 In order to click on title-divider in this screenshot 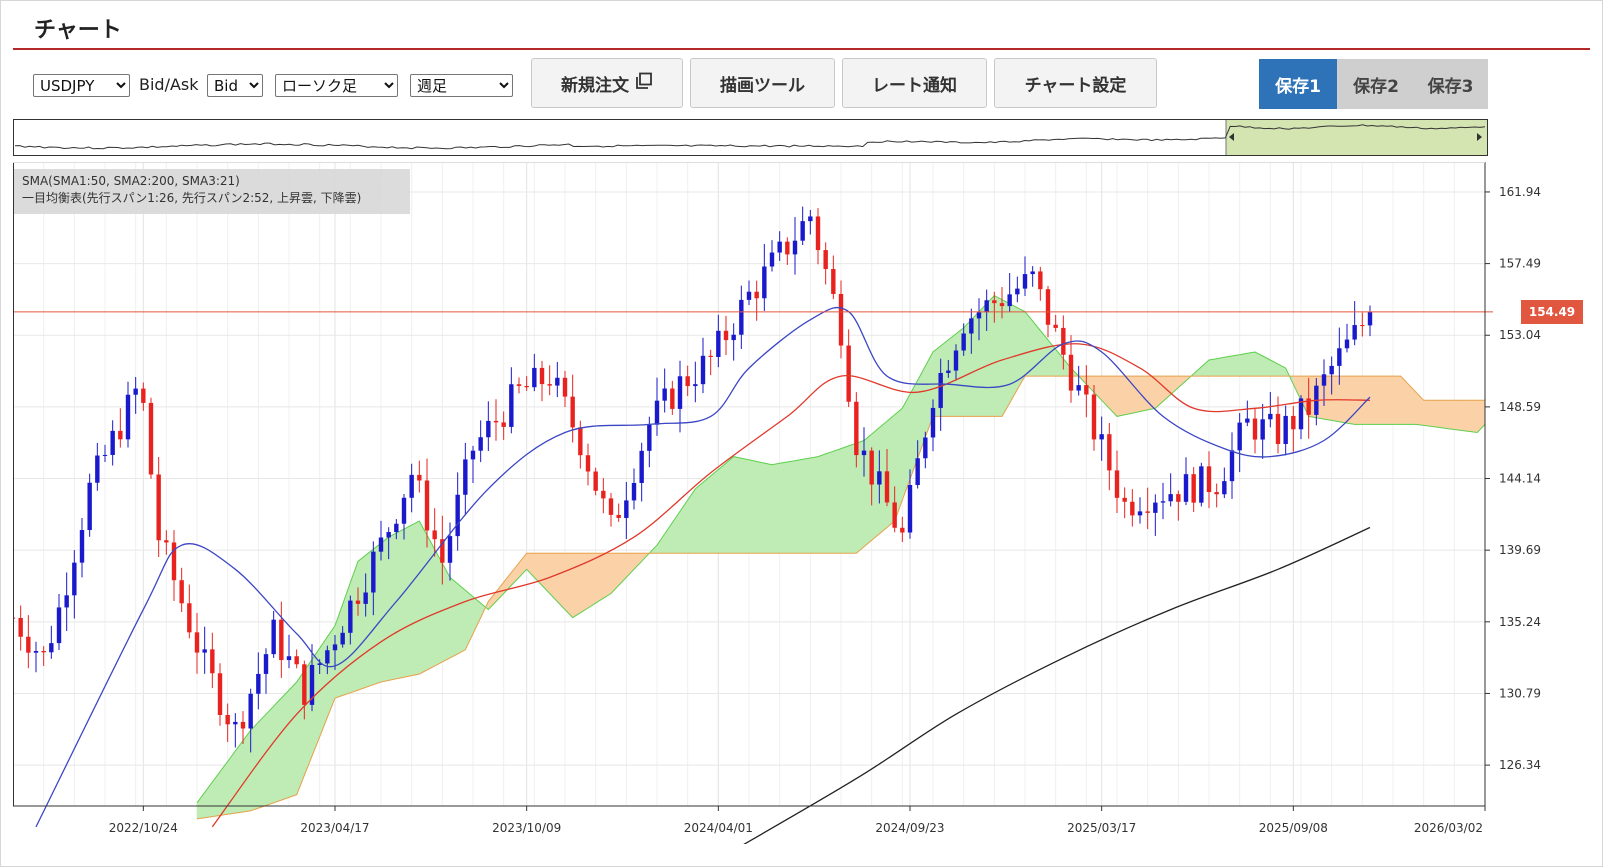, I will do `click(801, 49)`.